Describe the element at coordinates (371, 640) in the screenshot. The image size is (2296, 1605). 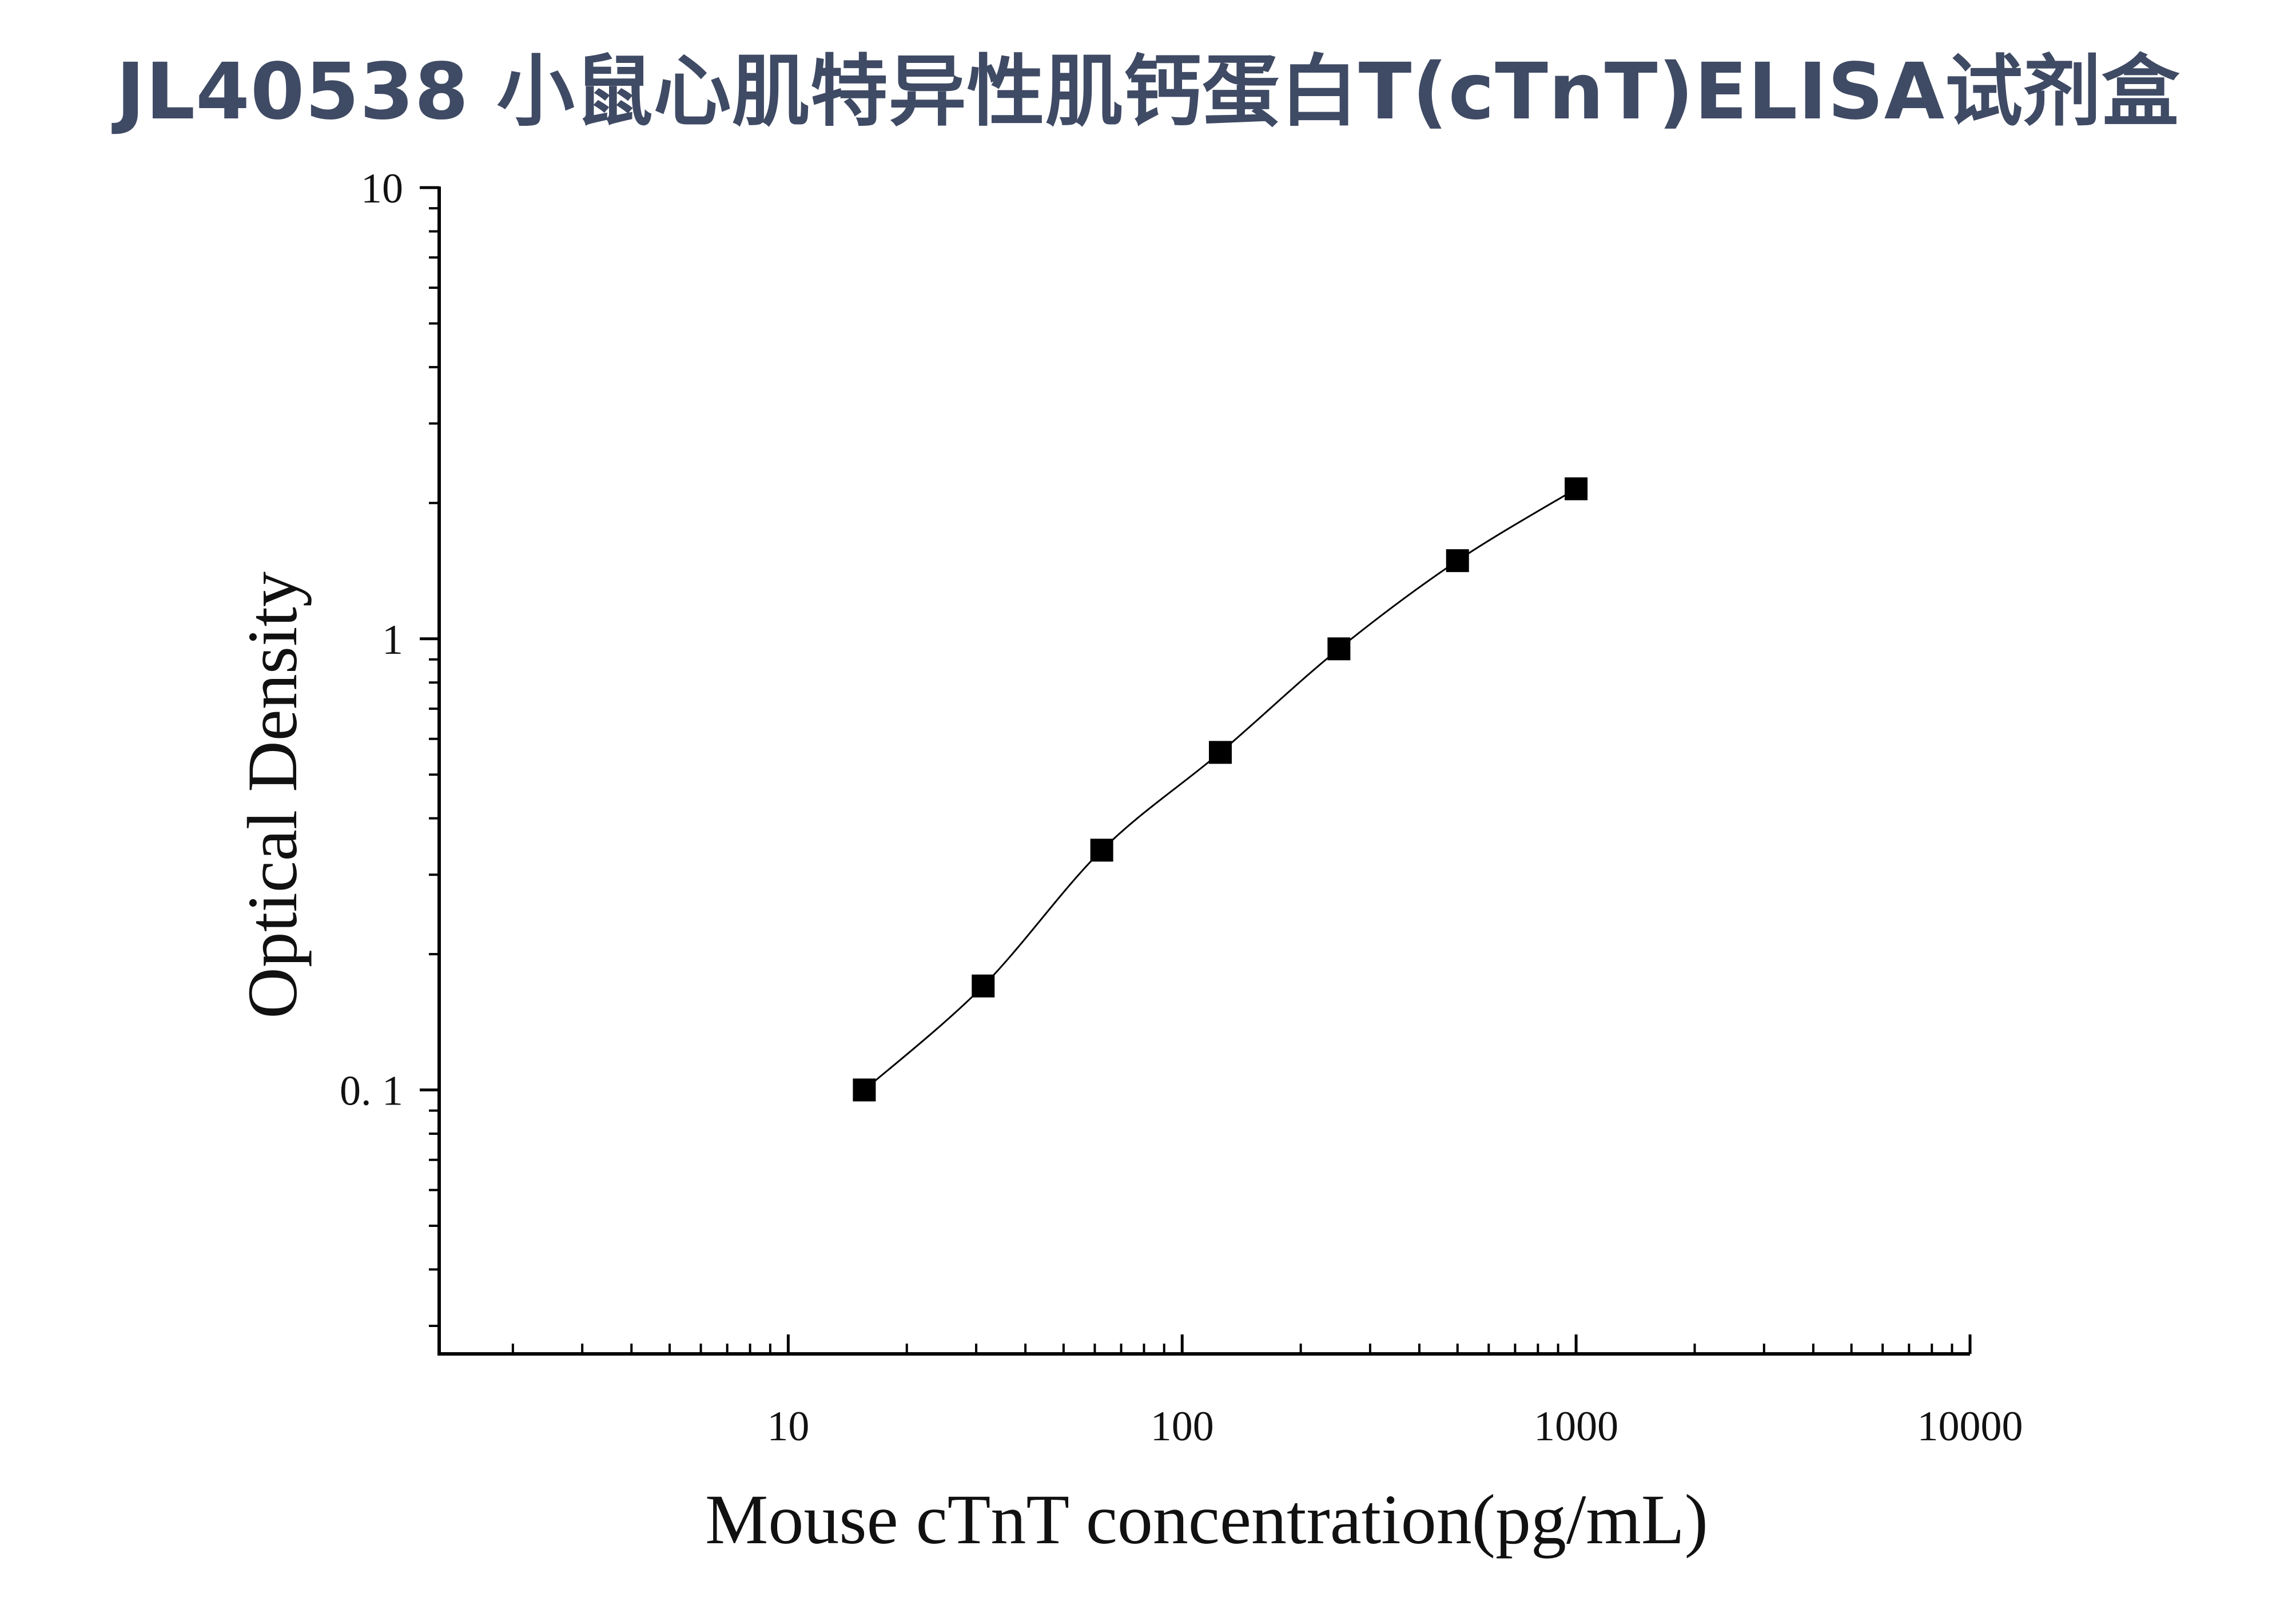
I see `y-axis-tick-labels: 0. 1 1 10` at that location.